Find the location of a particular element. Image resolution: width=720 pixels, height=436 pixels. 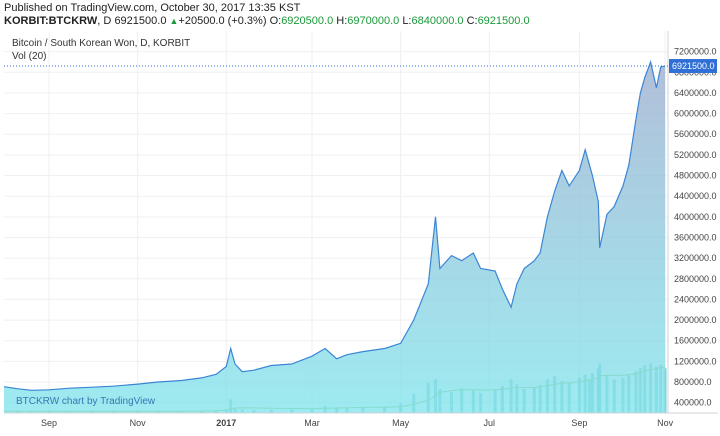

high-key: H: is located at coordinates (342, 21).